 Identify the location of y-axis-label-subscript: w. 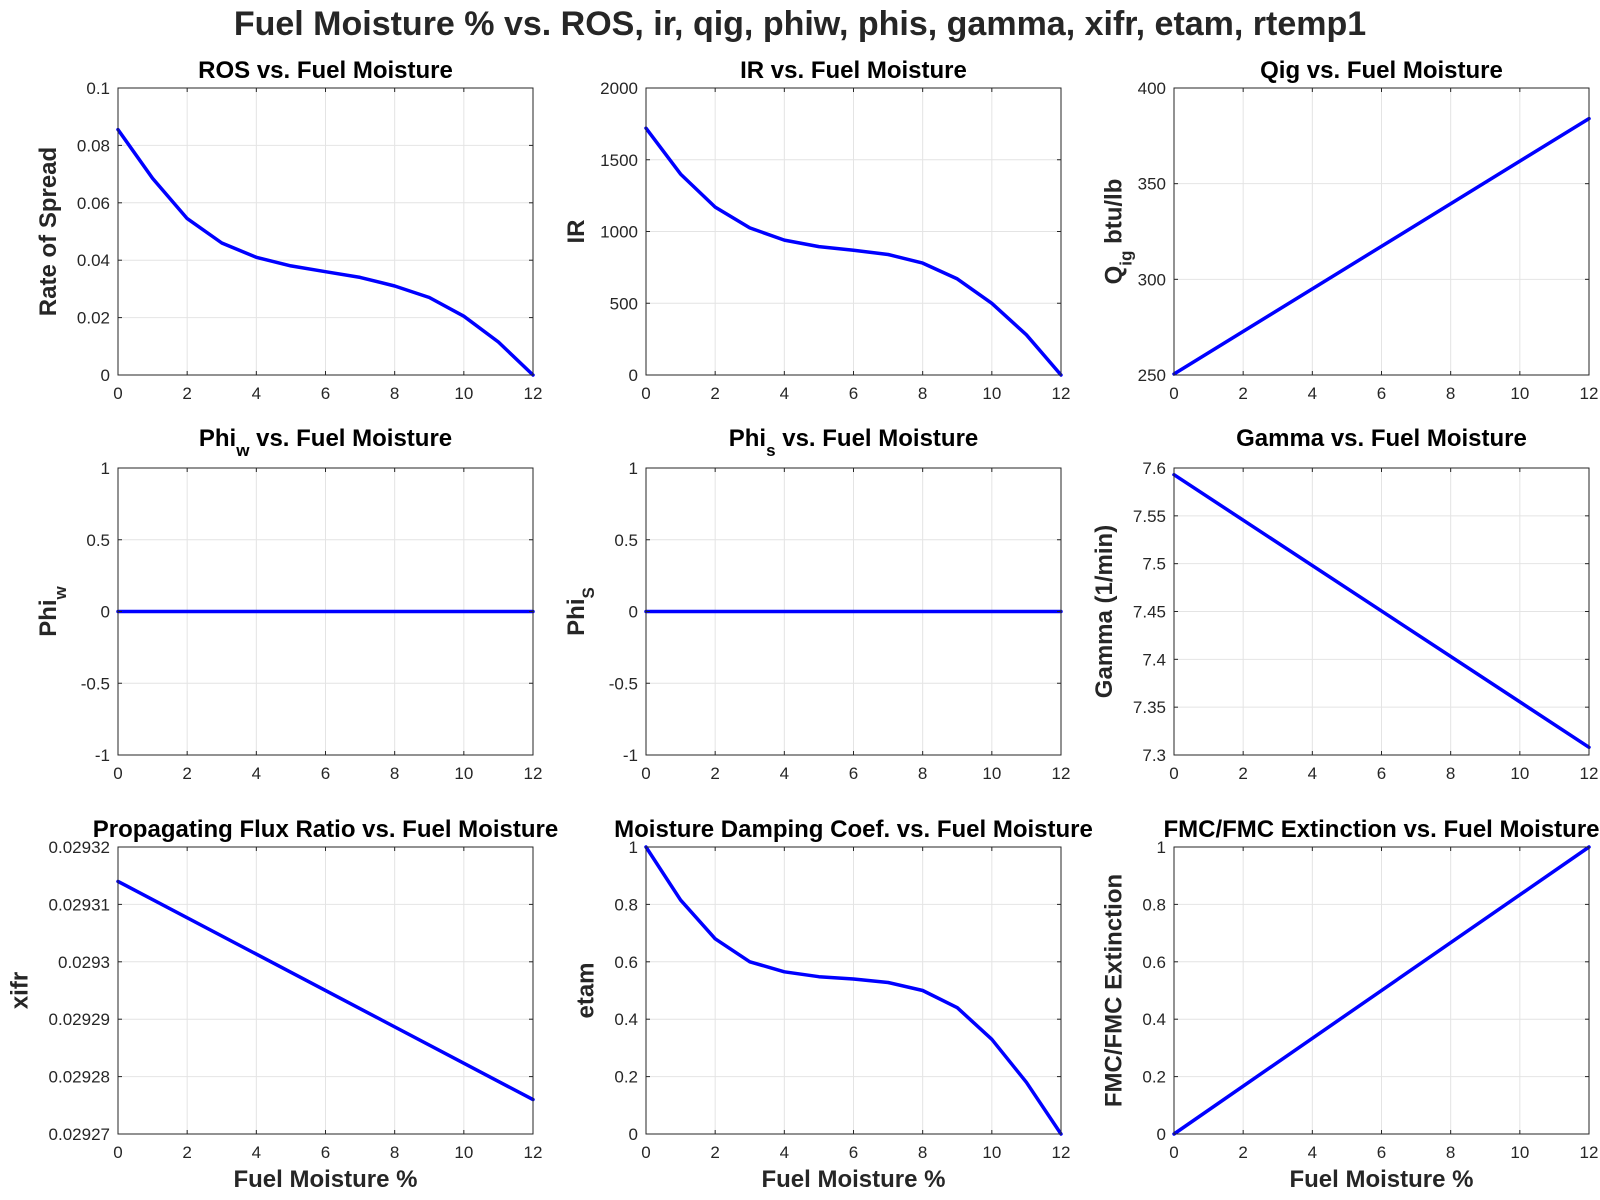
(60, 592).